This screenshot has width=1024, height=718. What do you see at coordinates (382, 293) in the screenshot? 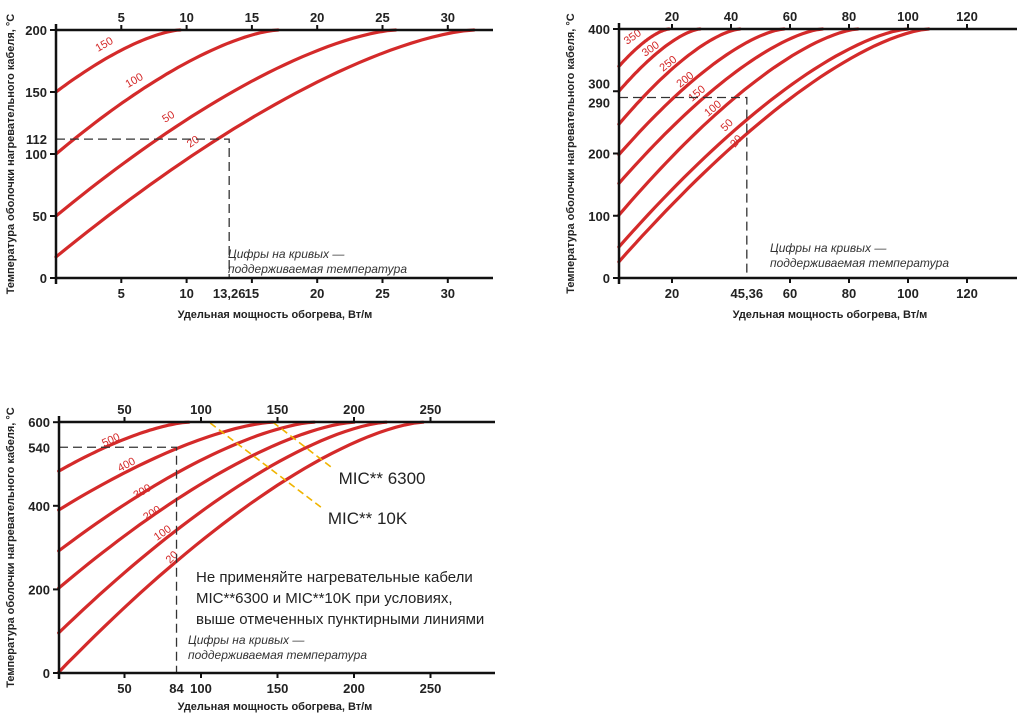
I see `bottom-tick-label: 25` at bounding box center [382, 293].